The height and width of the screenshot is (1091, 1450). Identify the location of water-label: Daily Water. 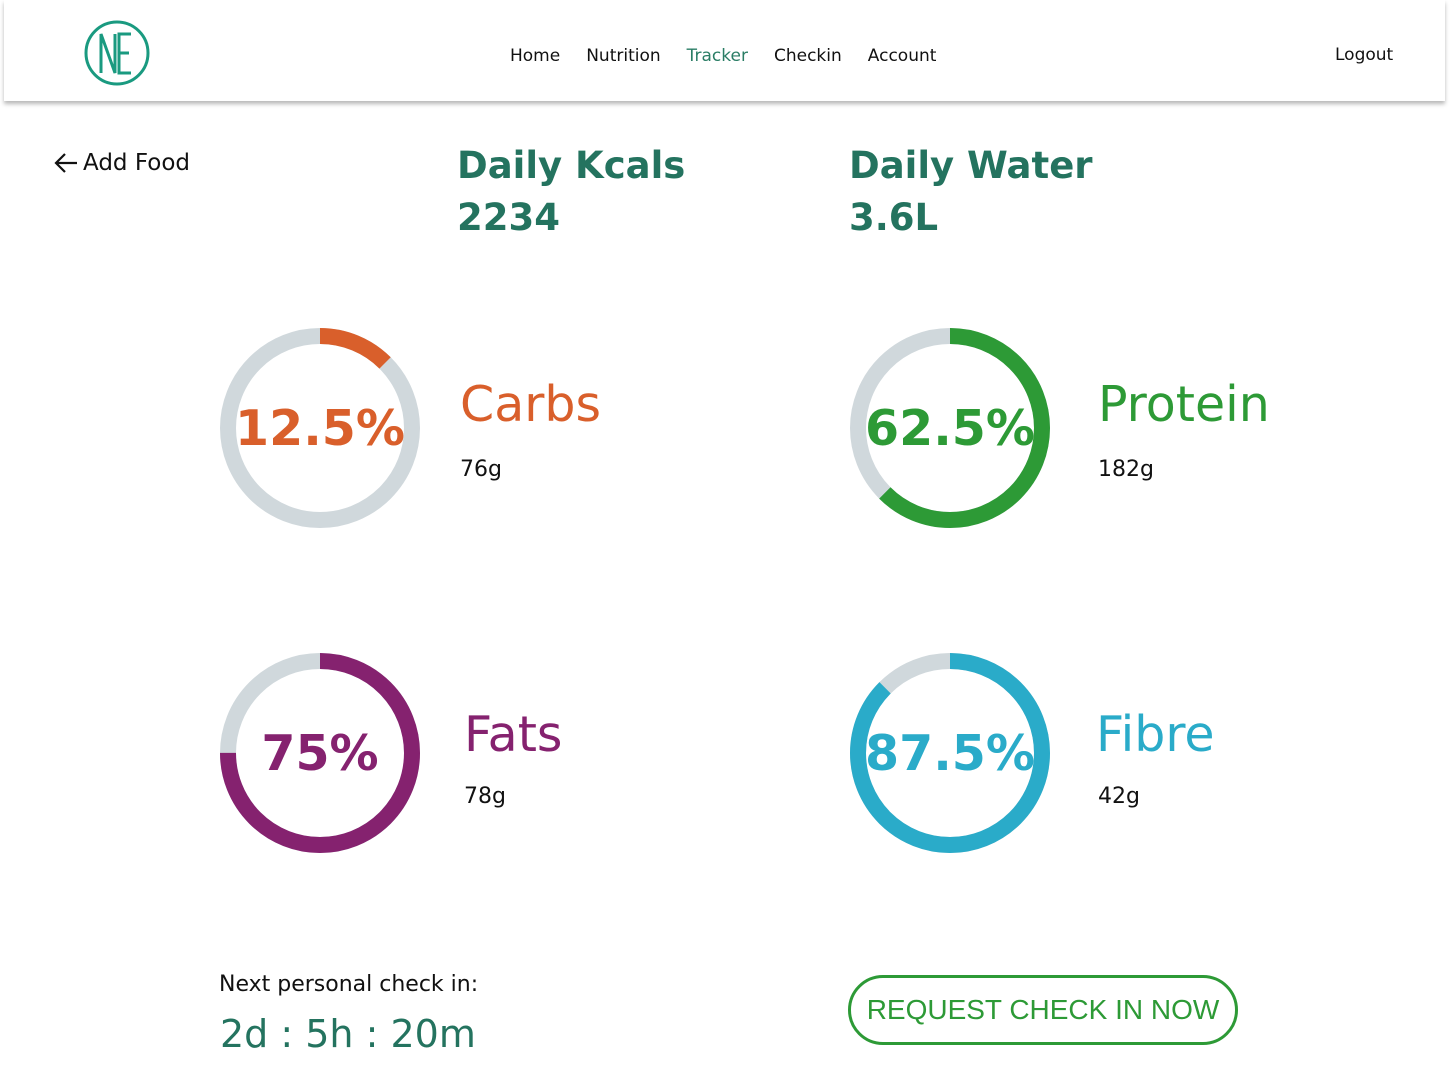
(971, 165).